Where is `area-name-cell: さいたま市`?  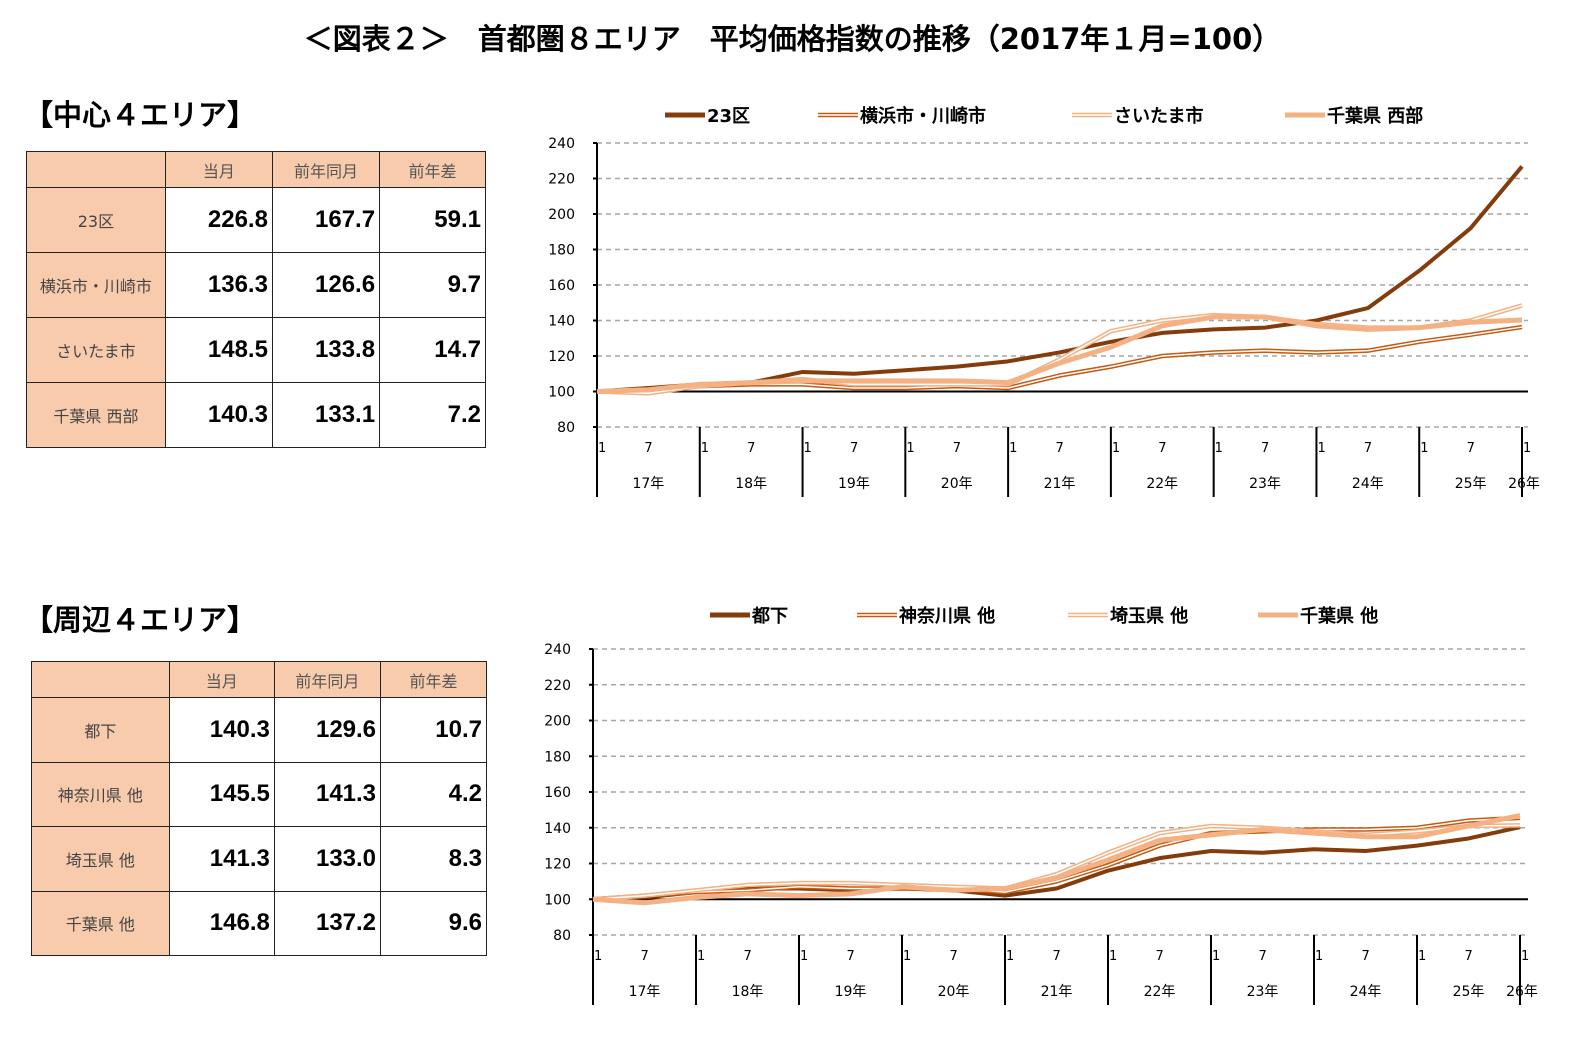 area-name-cell: さいたま市 is located at coordinates (96, 350).